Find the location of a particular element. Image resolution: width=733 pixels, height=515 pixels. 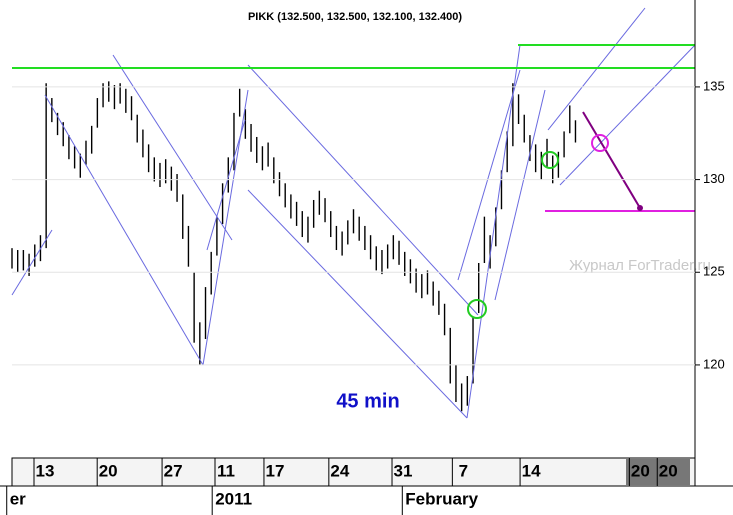

period-label: February is located at coordinates (441, 498).